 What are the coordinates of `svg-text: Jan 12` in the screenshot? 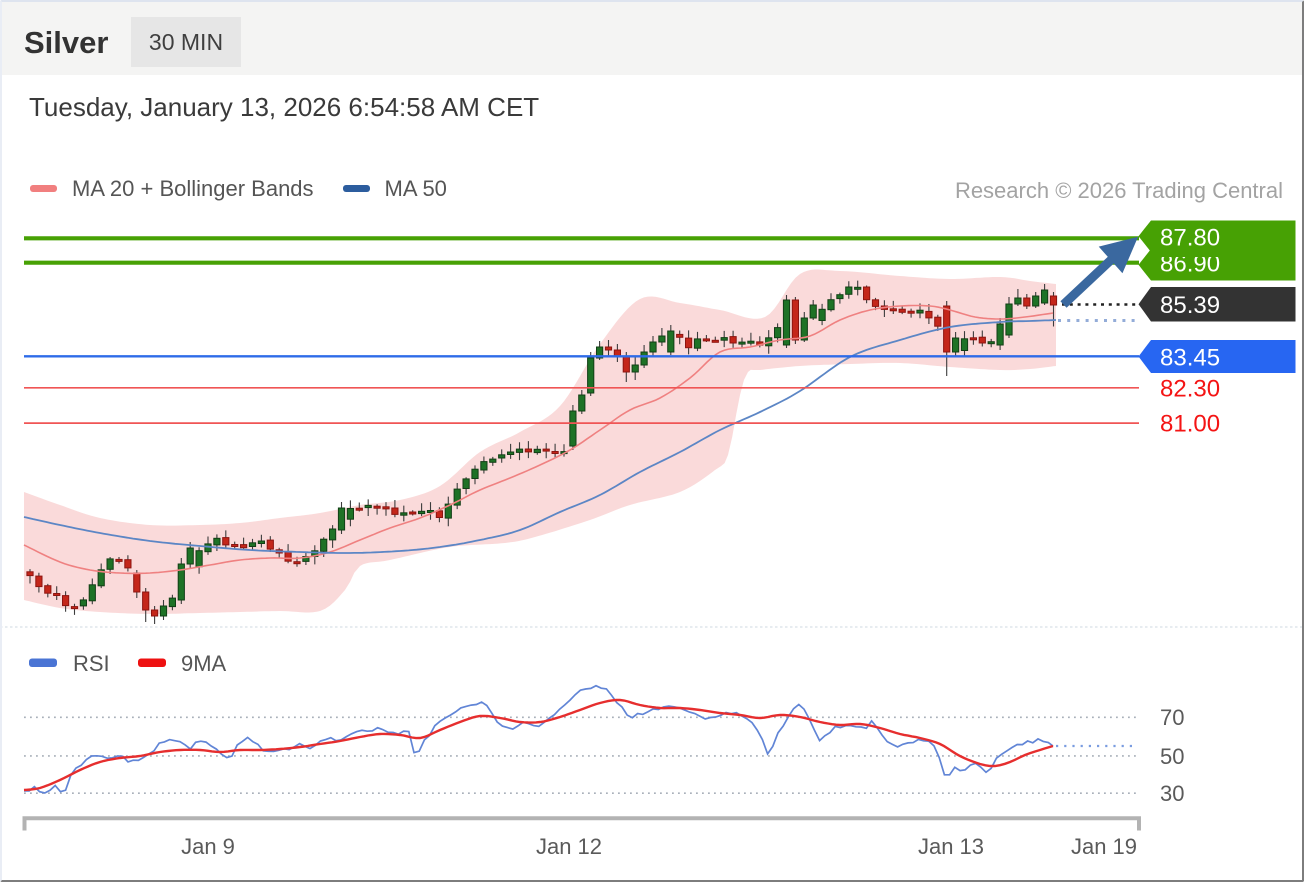 It's located at (569, 846).